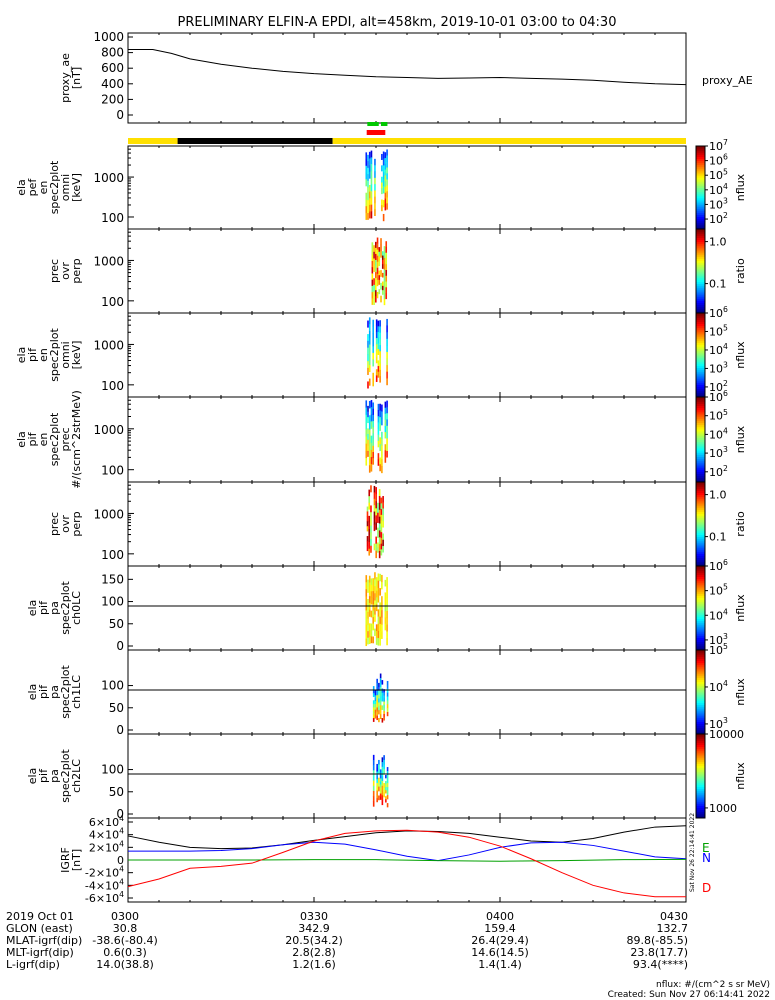  What do you see at coordinates (33, 964) in the screenshot?
I see `table-row-label: L-igrf(dip)` at bounding box center [33, 964].